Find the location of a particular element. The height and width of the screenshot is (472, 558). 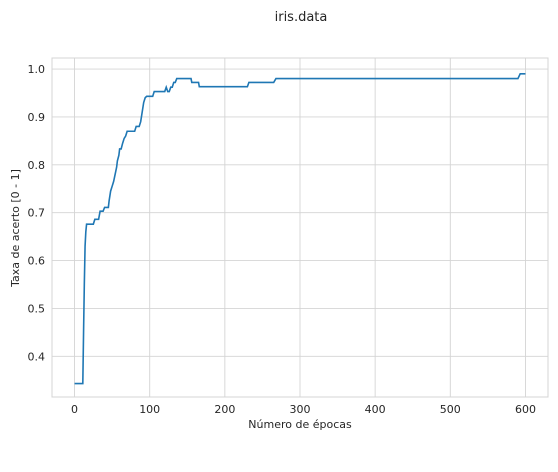

x-tick-label: 200 is located at coordinates (224, 409).